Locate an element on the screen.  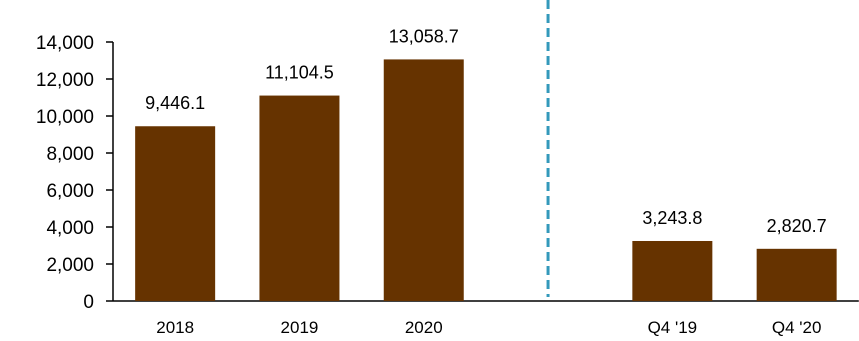
y-axis: 0 2,000 4,000 6,000 8,000 10,000 12,000 14,000 is located at coordinates (75, 173).